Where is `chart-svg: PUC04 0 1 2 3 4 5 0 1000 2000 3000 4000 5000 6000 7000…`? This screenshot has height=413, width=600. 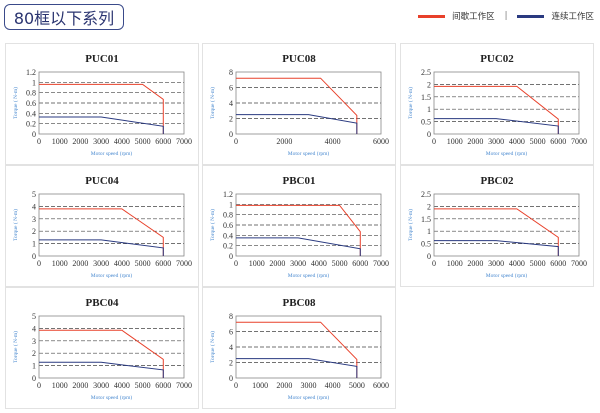
chart-svg: PUC04 0 1 2 3 4 5 0 1000 2000 3000 4000 5000 6000 7000… is located at coordinates (102, 227).